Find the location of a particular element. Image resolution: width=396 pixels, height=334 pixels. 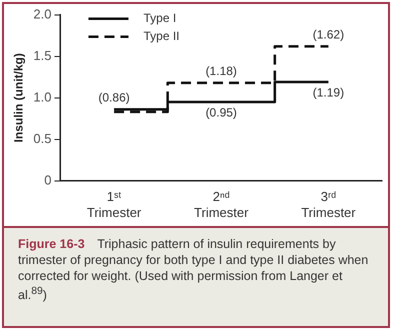

x-tick-label: 2ⁿᵈ Trimester is located at coordinates (222, 204).